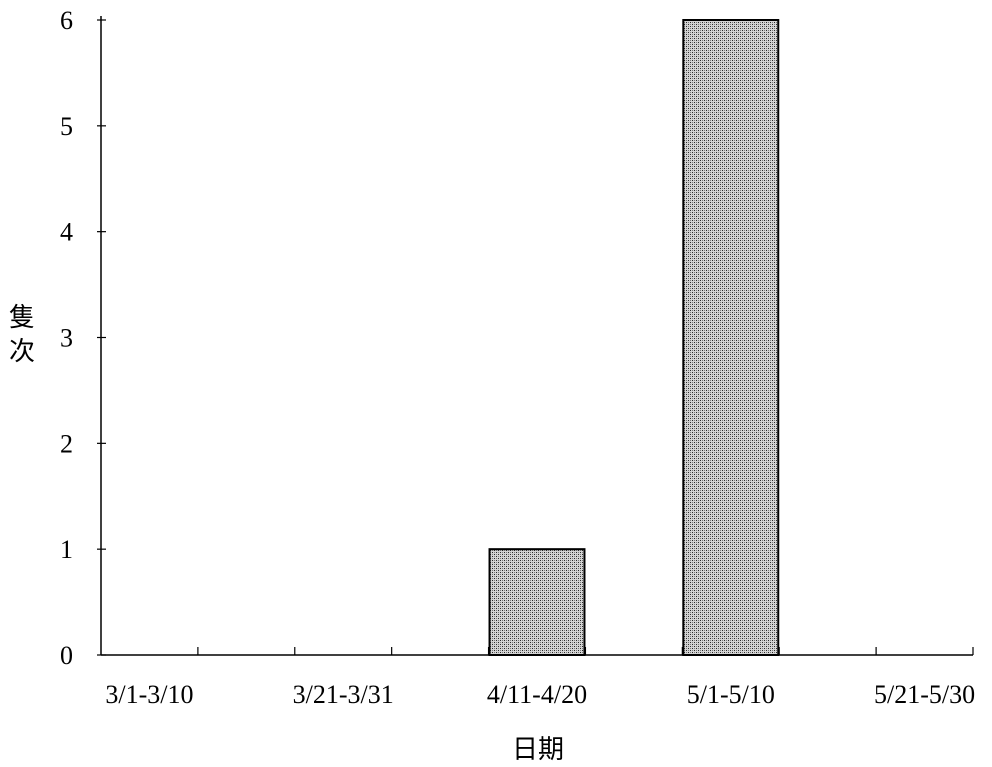  I want to click on bar-5/1-5/10, so click(731, 337).